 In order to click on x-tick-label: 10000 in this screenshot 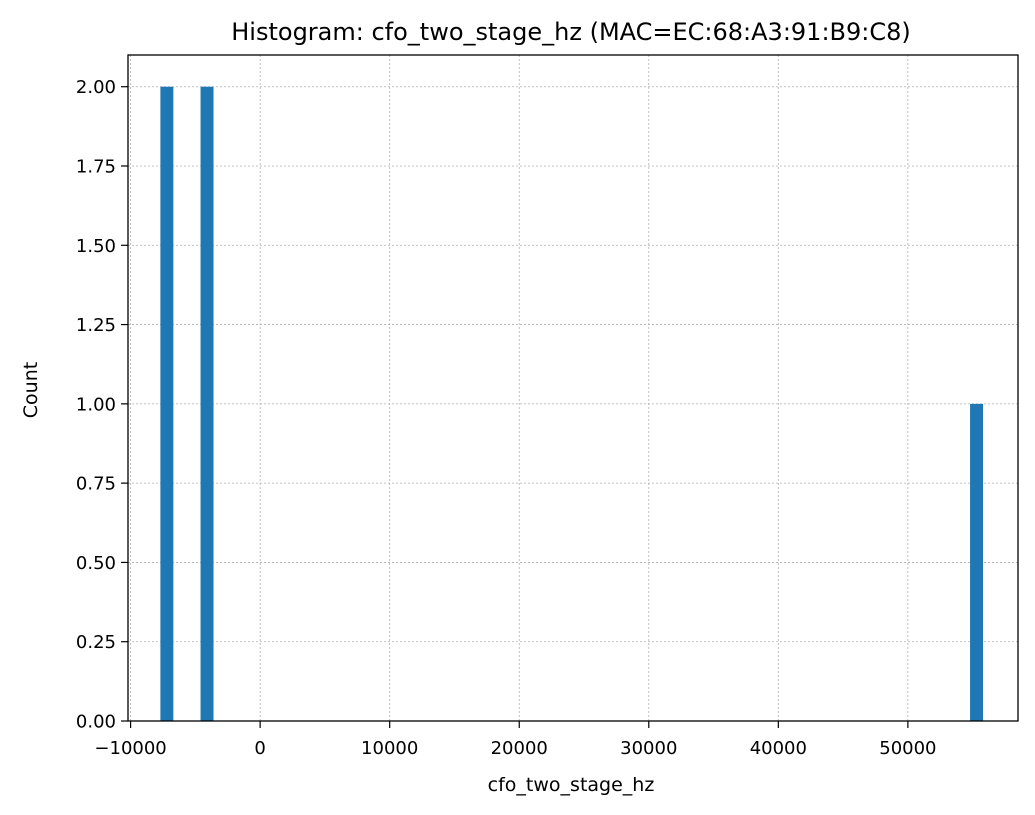, I will do `click(389, 748)`.